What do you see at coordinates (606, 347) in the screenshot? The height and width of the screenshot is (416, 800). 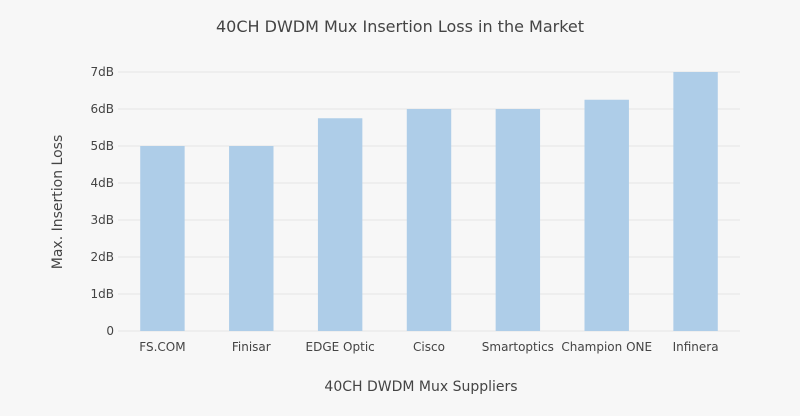 I see `x-tick-label: Champion ONE` at bounding box center [606, 347].